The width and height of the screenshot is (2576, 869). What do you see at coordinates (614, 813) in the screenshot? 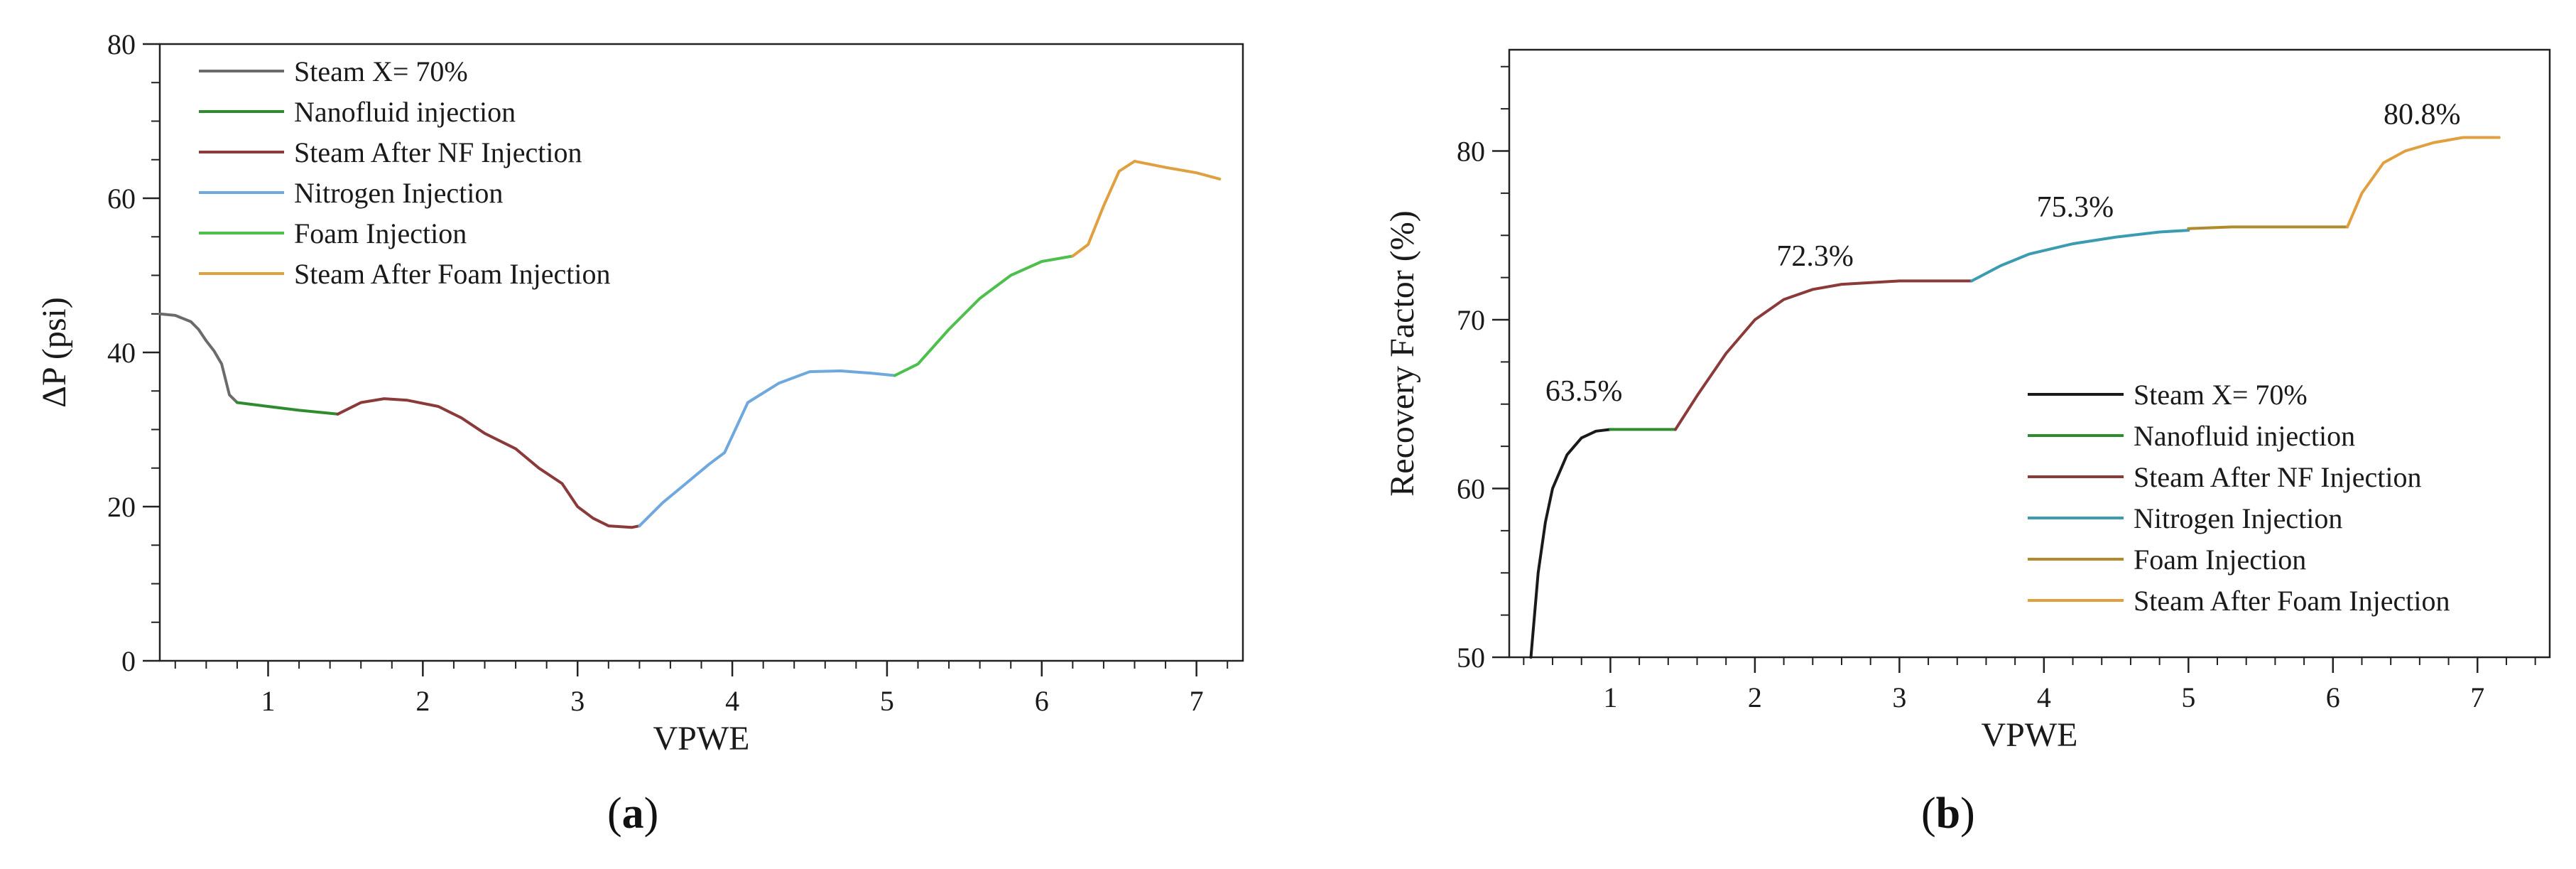
I see `panel-label-a-open: (` at bounding box center [614, 813].